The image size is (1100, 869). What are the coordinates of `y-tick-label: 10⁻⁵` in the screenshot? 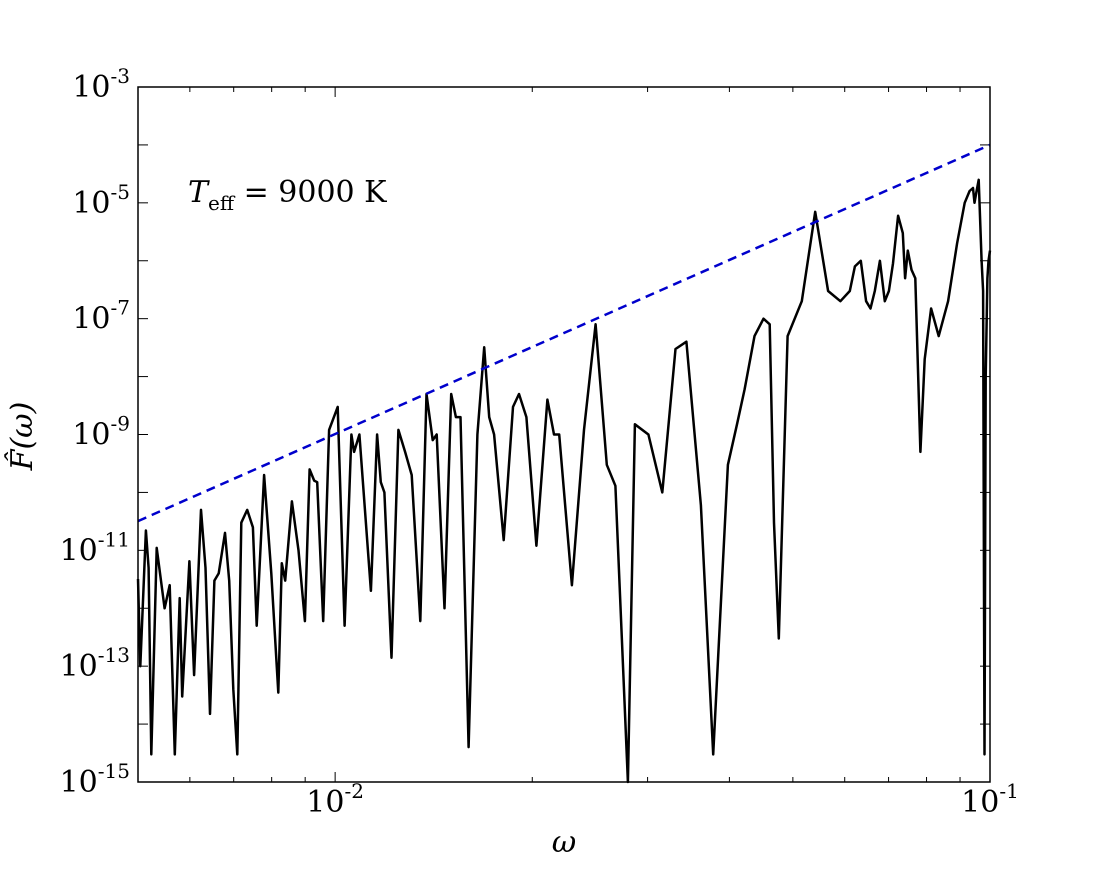 It's located at (101, 200).